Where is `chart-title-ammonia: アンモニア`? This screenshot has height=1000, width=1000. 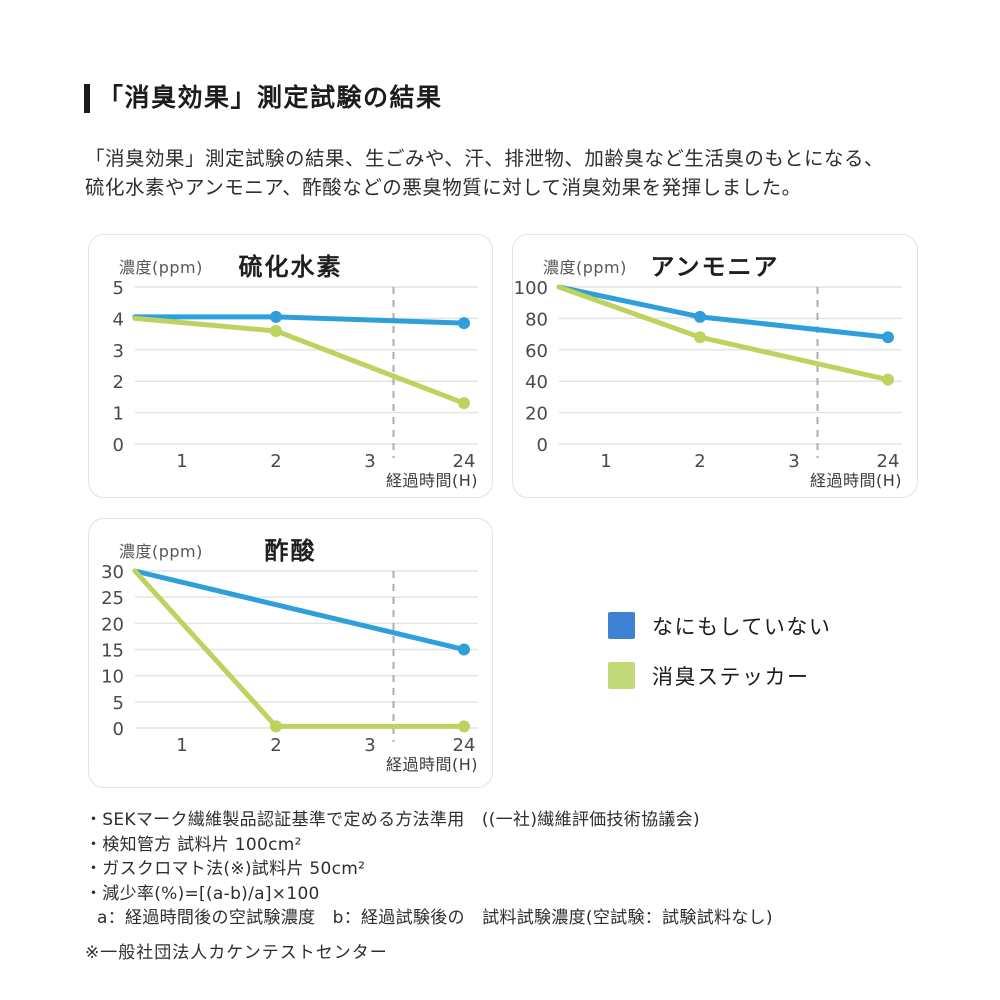 chart-title-ammonia: アンモニア is located at coordinates (715, 267).